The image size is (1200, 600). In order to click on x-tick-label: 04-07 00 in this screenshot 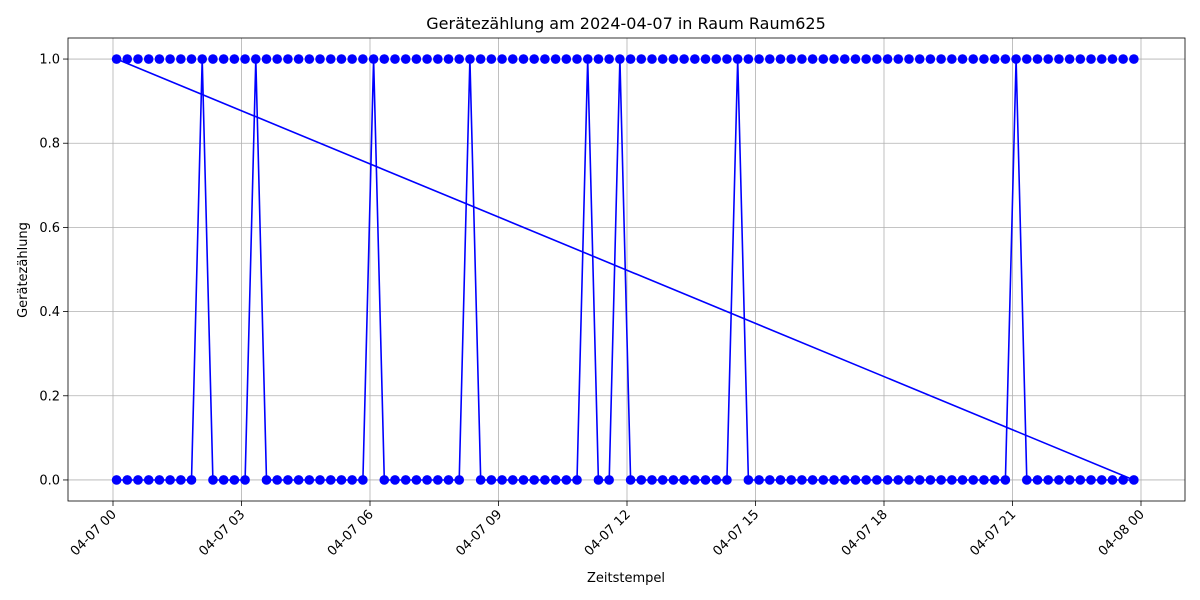, I will do `click(94, 533)`.